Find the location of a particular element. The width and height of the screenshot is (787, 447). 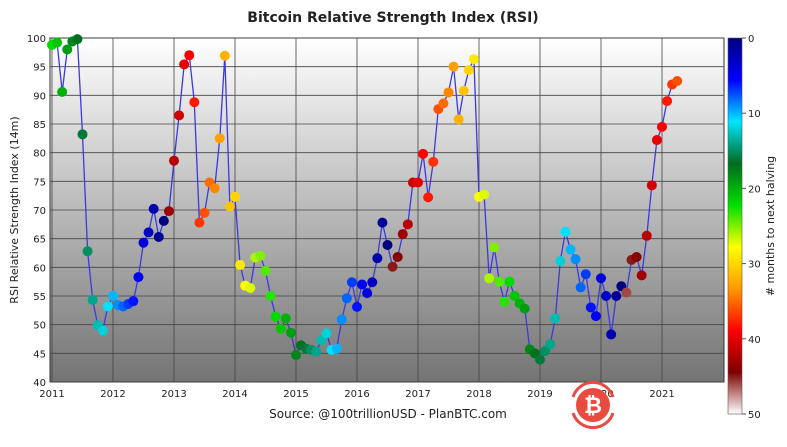

x-tick-label: 2019 is located at coordinates (539, 394).